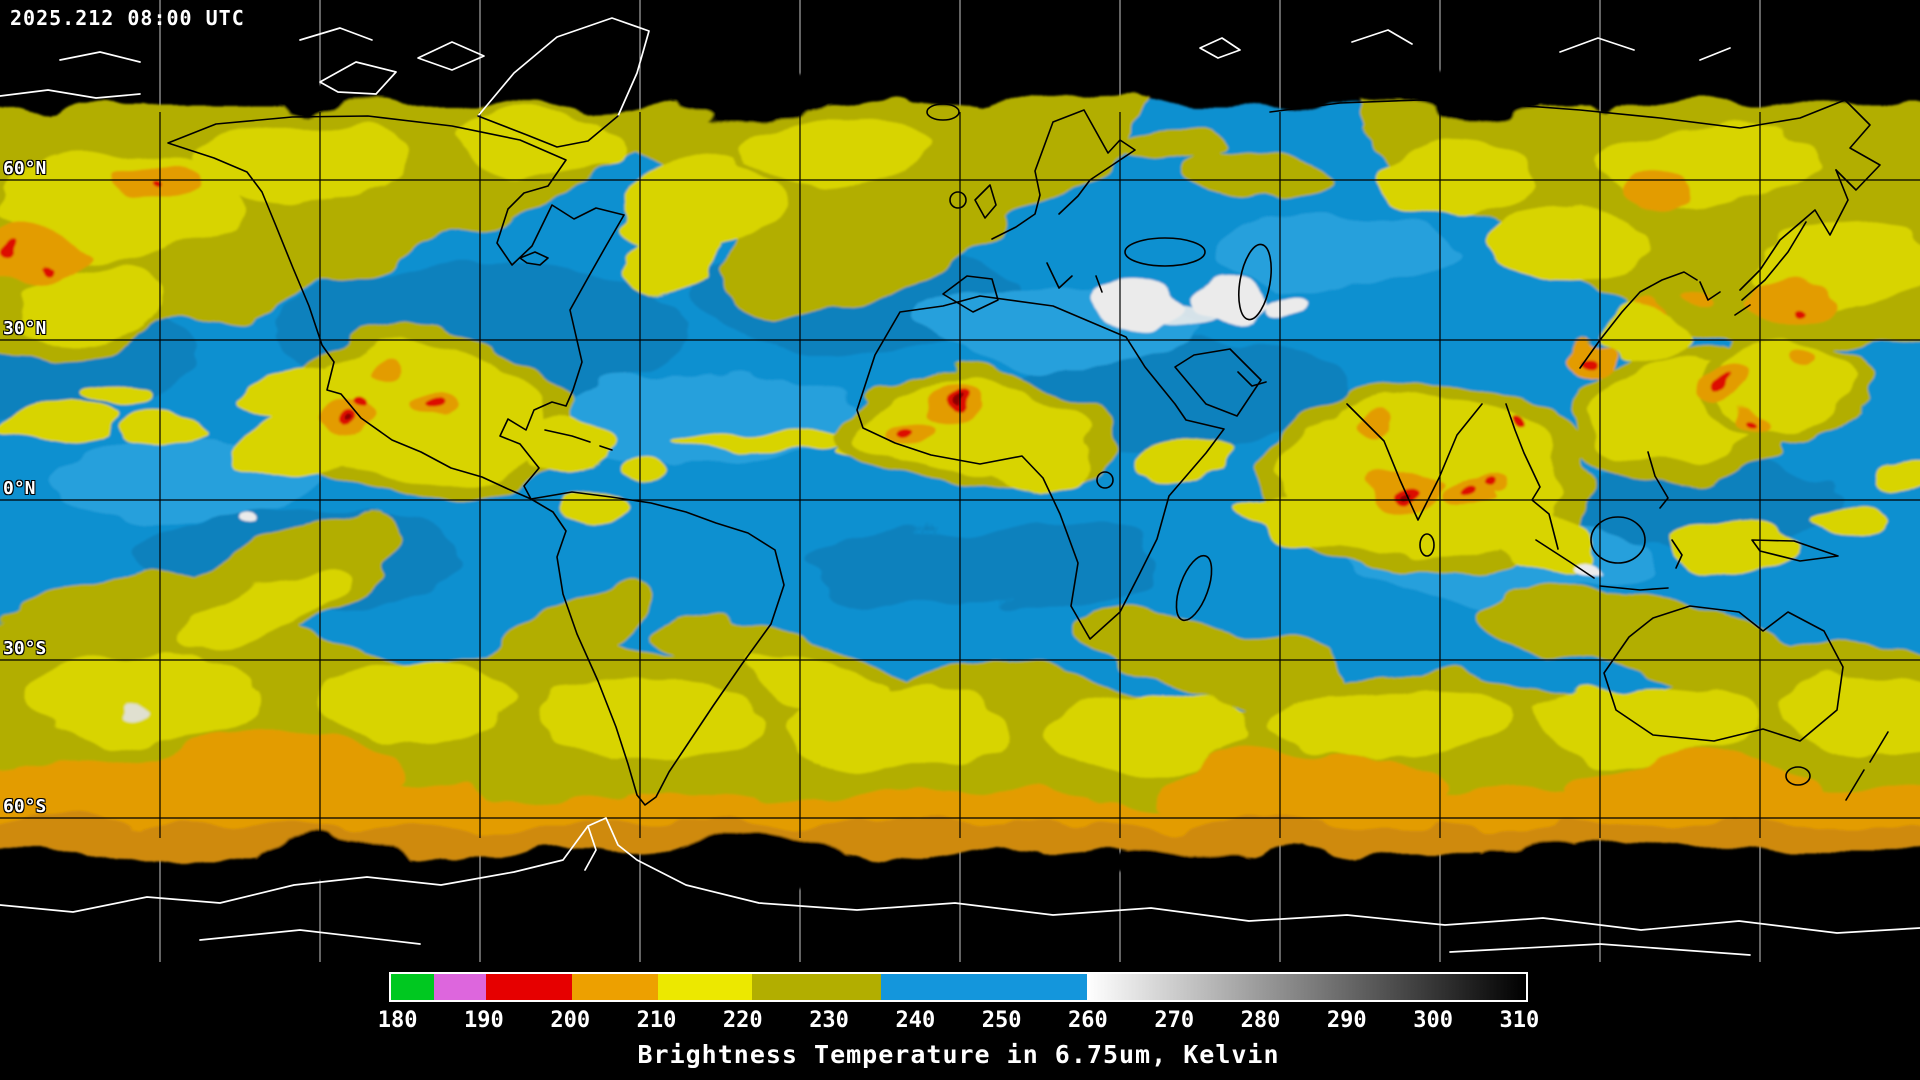  What do you see at coordinates (958, 1054) in the screenshot?
I see `colorbar-title: Brightness Temperature in 6.75um, Kelvin` at bounding box center [958, 1054].